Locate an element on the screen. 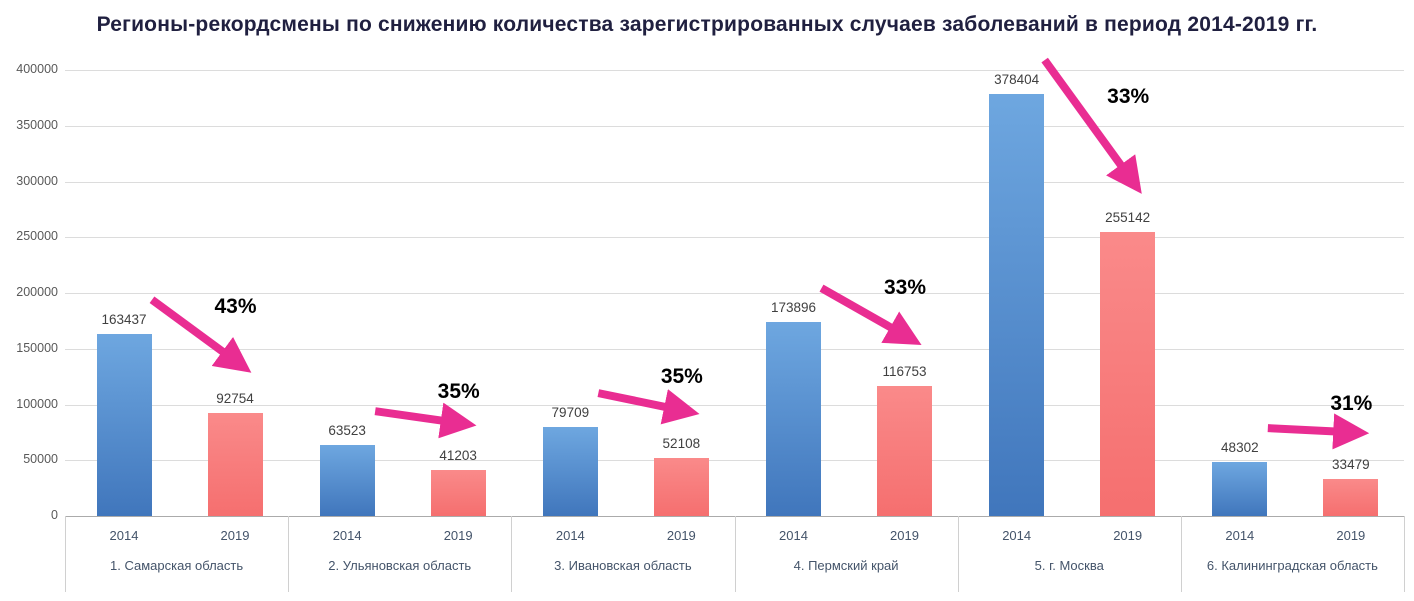 Image resolution: width=1414 pixels, height=601 pixels. region-axis-label: 2. Ульяновская область is located at coordinates (400, 565).